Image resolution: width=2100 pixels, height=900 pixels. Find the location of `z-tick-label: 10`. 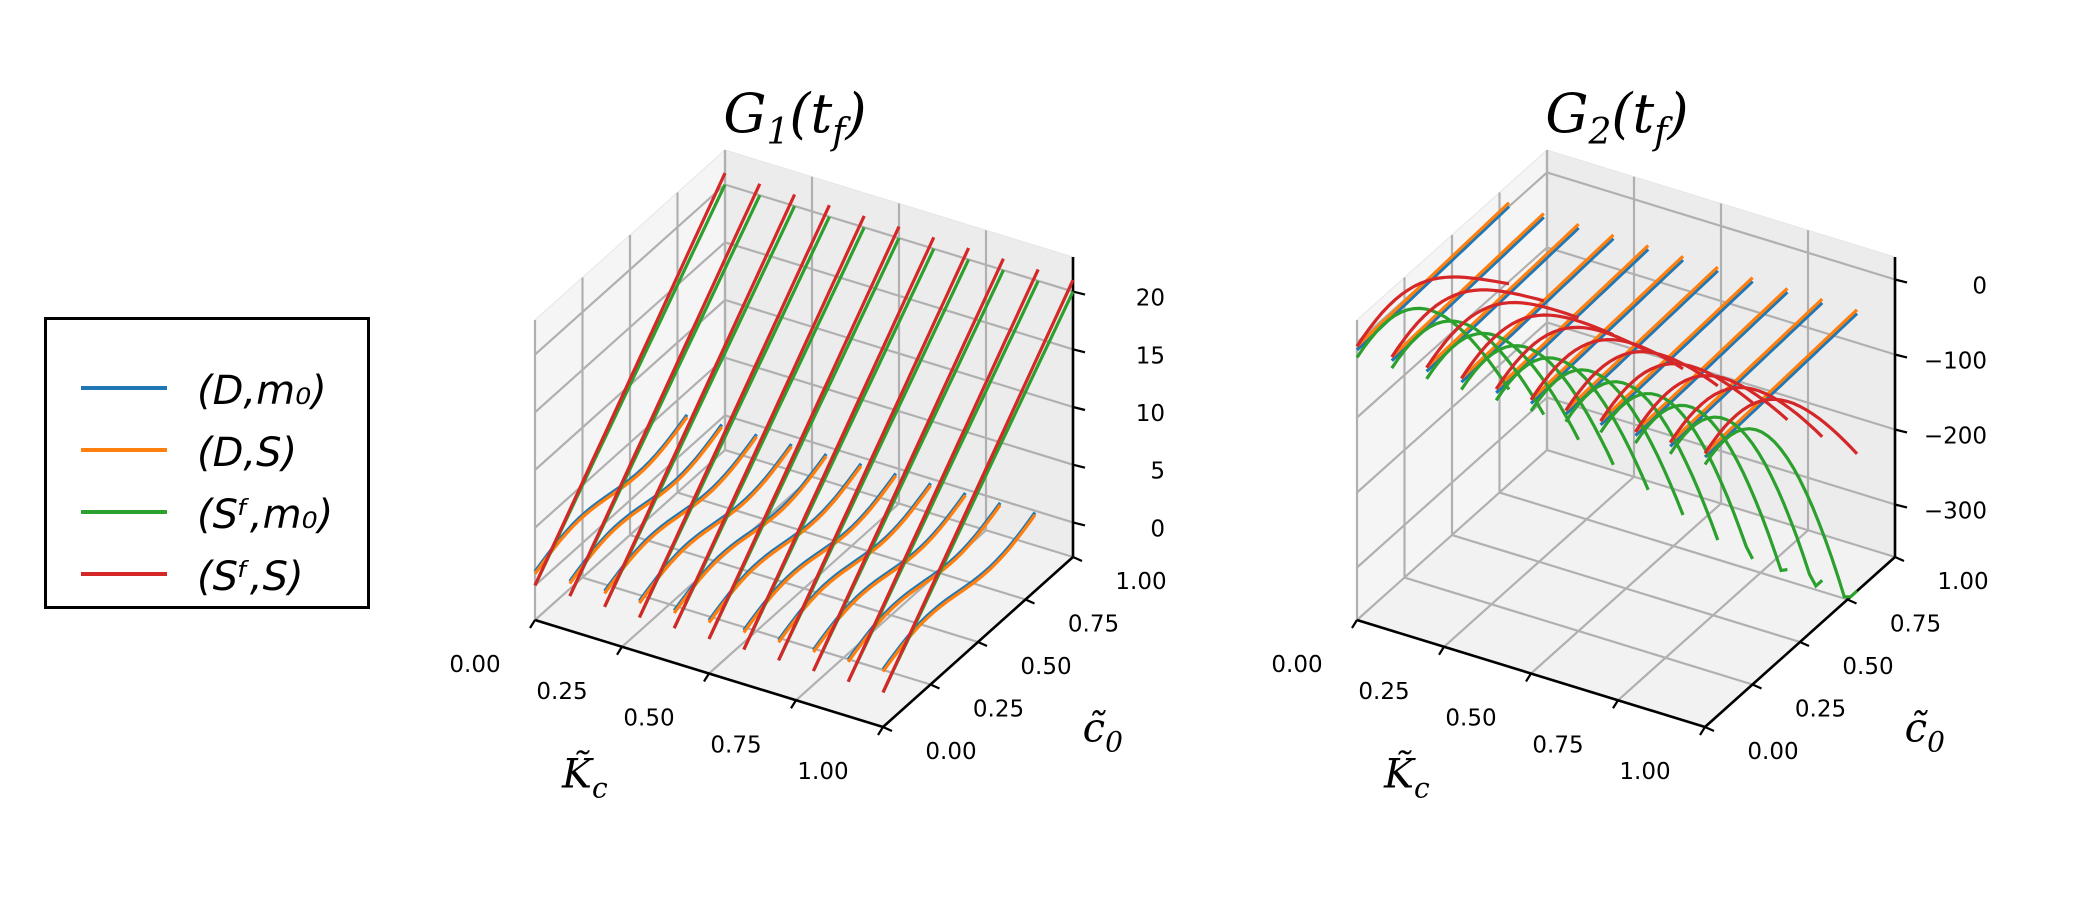

z-tick-label: 10 is located at coordinates (1150, 414).